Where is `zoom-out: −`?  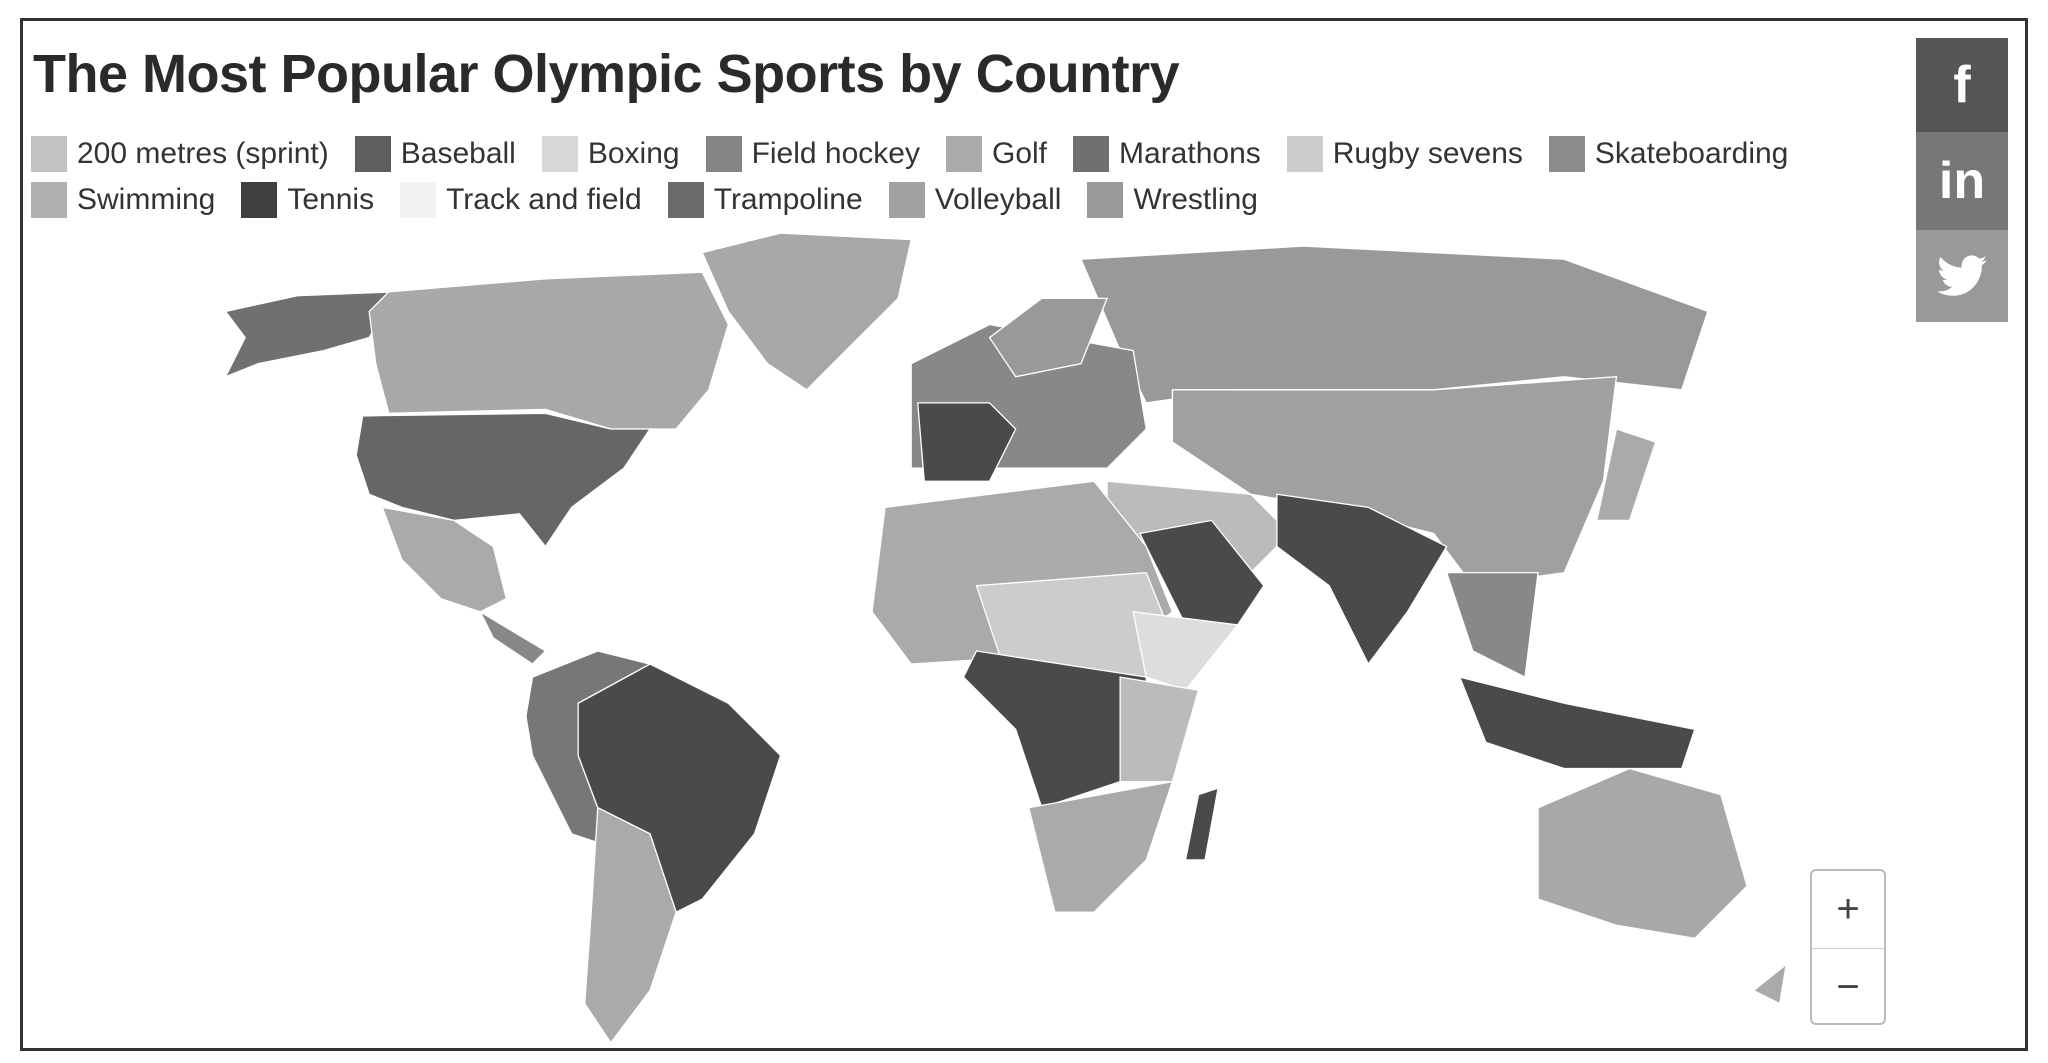
zoom-out: − is located at coordinates (1848, 987).